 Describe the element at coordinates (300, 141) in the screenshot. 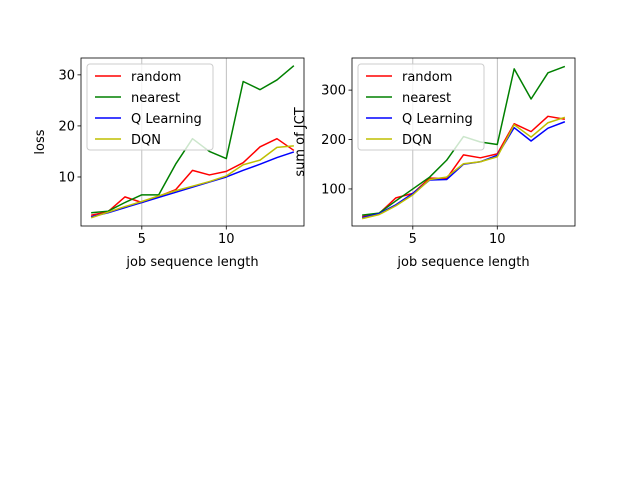

I see `y-axis-label: sum of JCT` at that location.